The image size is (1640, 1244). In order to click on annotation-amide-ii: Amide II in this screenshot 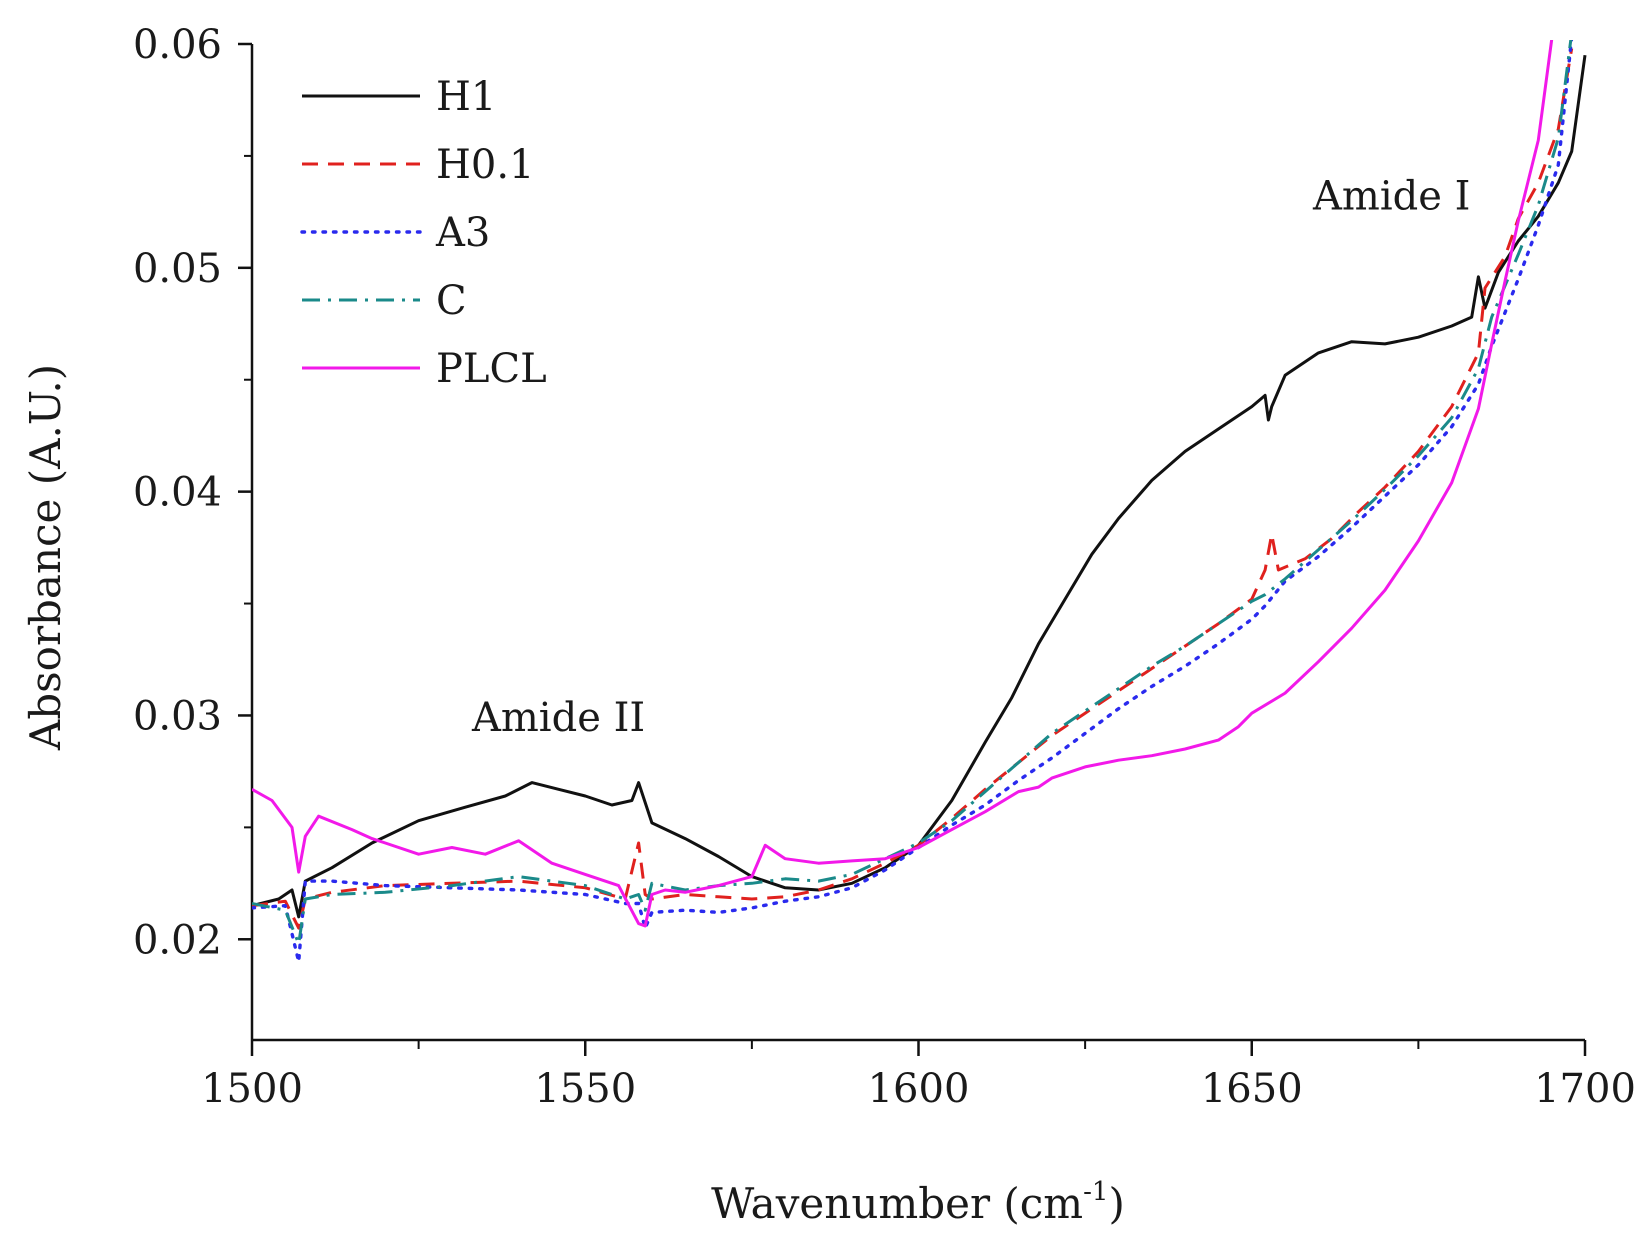, I will do `click(558, 718)`.